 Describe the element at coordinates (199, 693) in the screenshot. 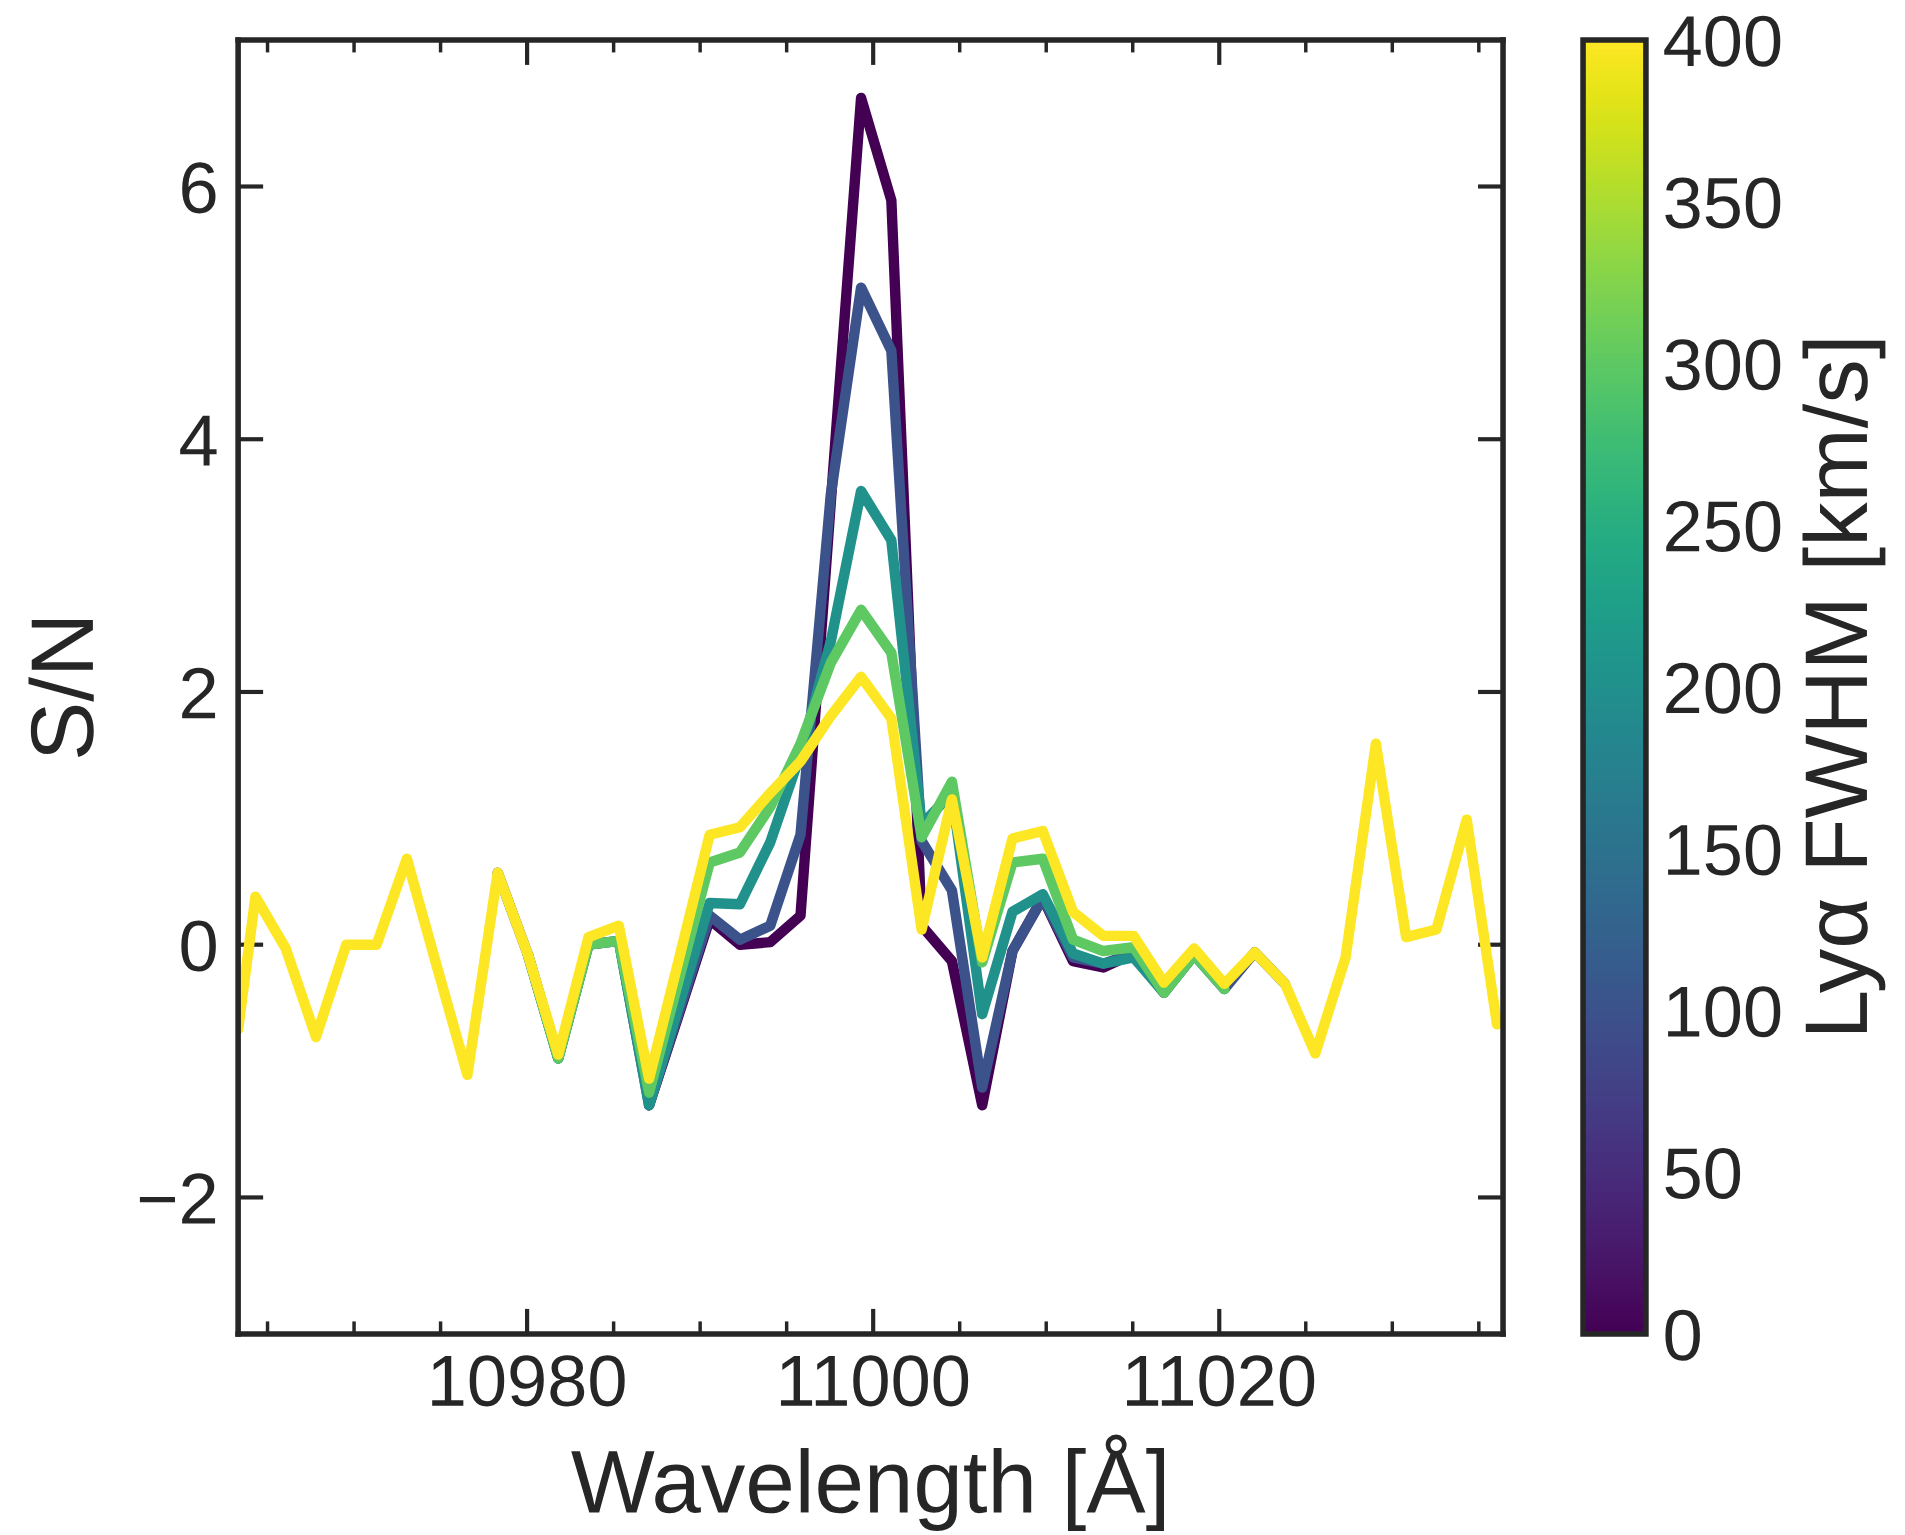

I see `y-tick-label: 2` at that location.